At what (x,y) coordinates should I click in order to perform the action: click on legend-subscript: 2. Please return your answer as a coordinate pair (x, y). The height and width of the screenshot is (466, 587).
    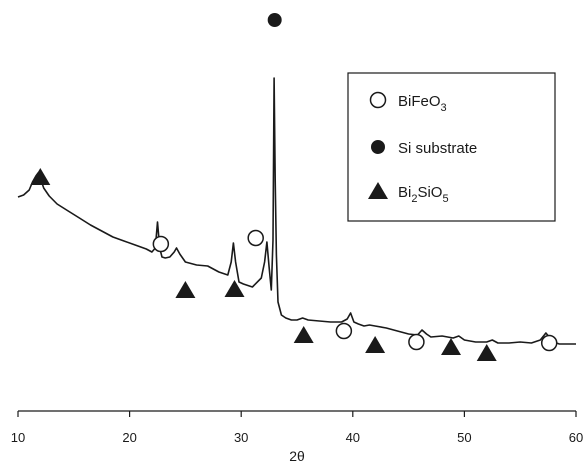
    Looking at the image, I should click on (414, 199).